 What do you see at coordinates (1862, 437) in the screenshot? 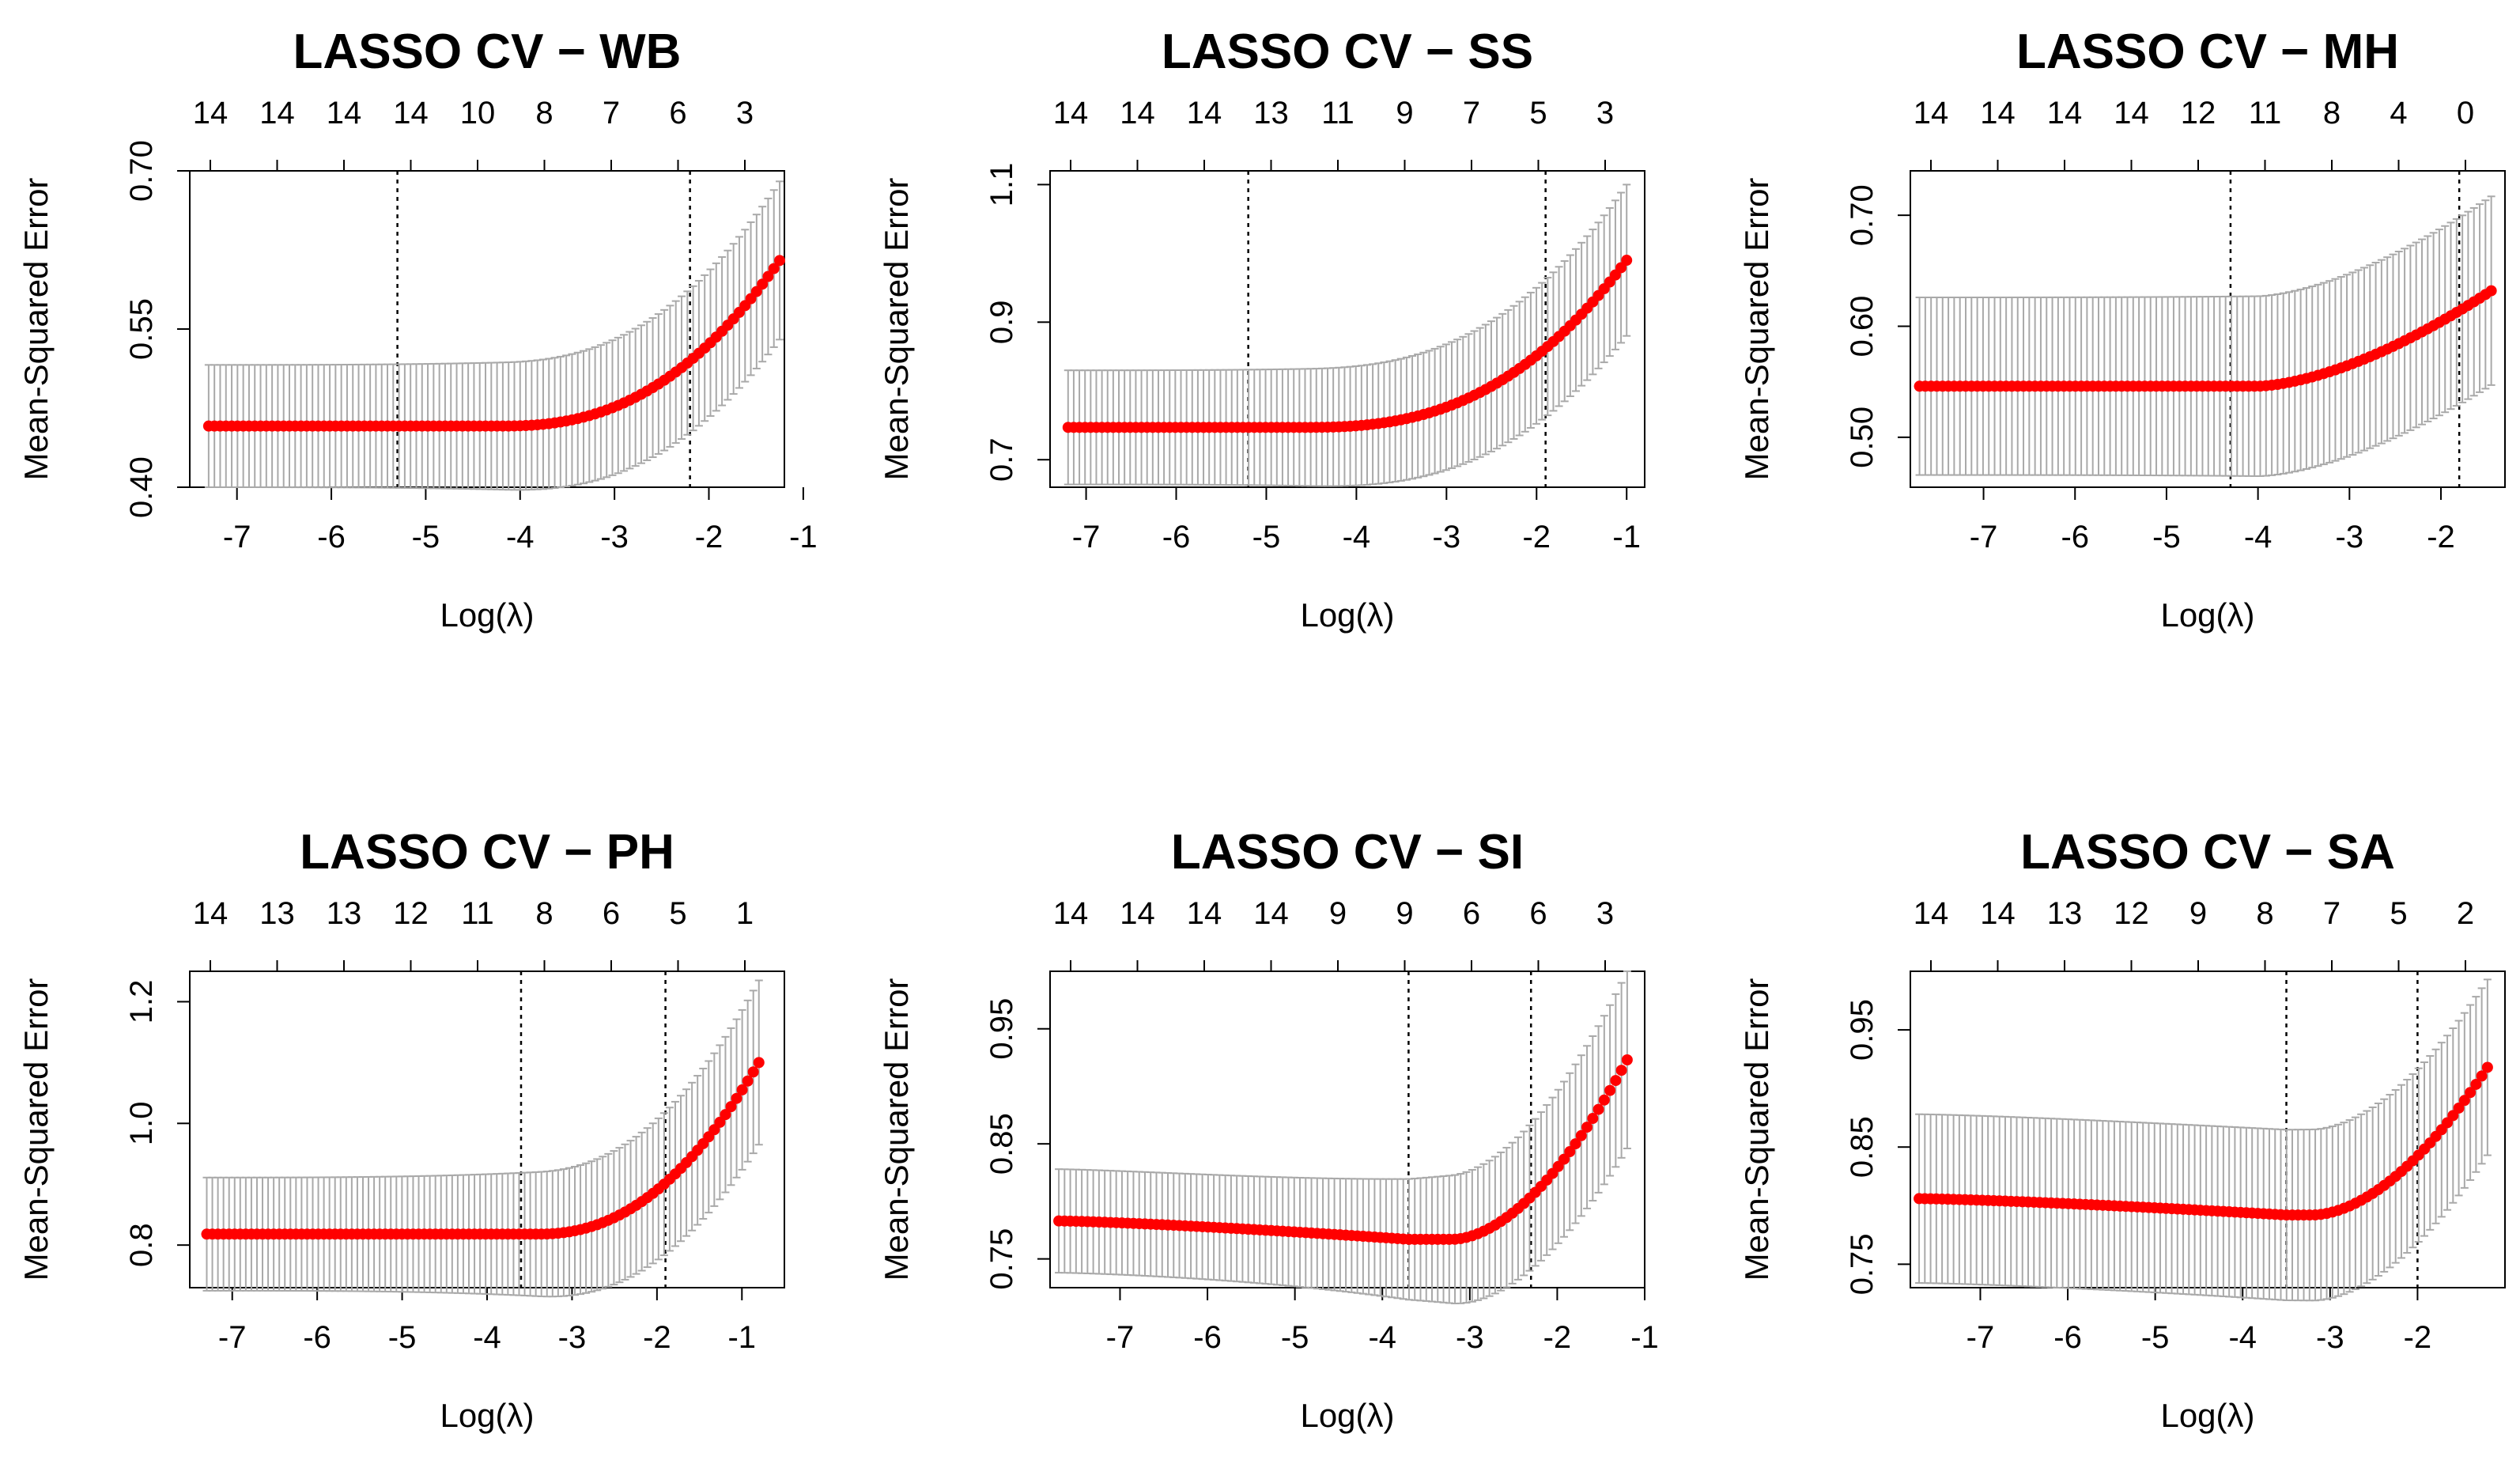
I see `y-tick-label: 0.50` at bounding box center [1862, 437].